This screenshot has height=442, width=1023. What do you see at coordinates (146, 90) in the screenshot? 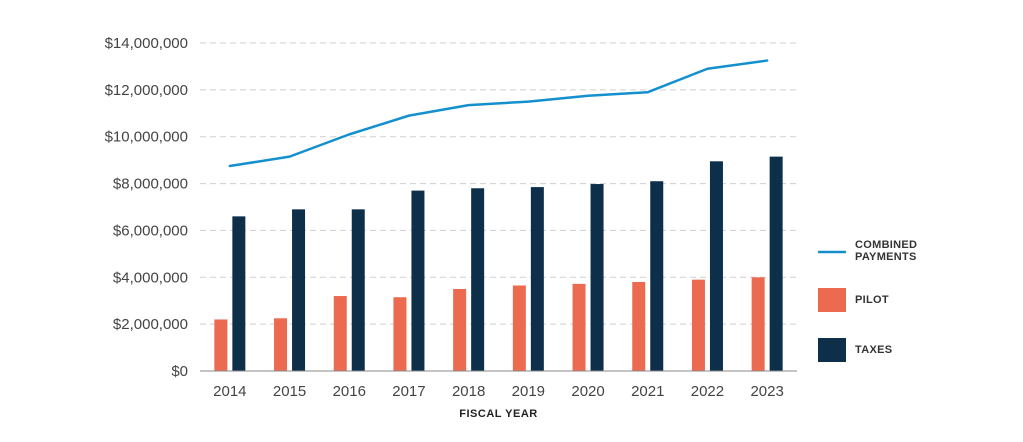
I see `y-tick-label: $12,000,000` at bounding box center [146, 90].